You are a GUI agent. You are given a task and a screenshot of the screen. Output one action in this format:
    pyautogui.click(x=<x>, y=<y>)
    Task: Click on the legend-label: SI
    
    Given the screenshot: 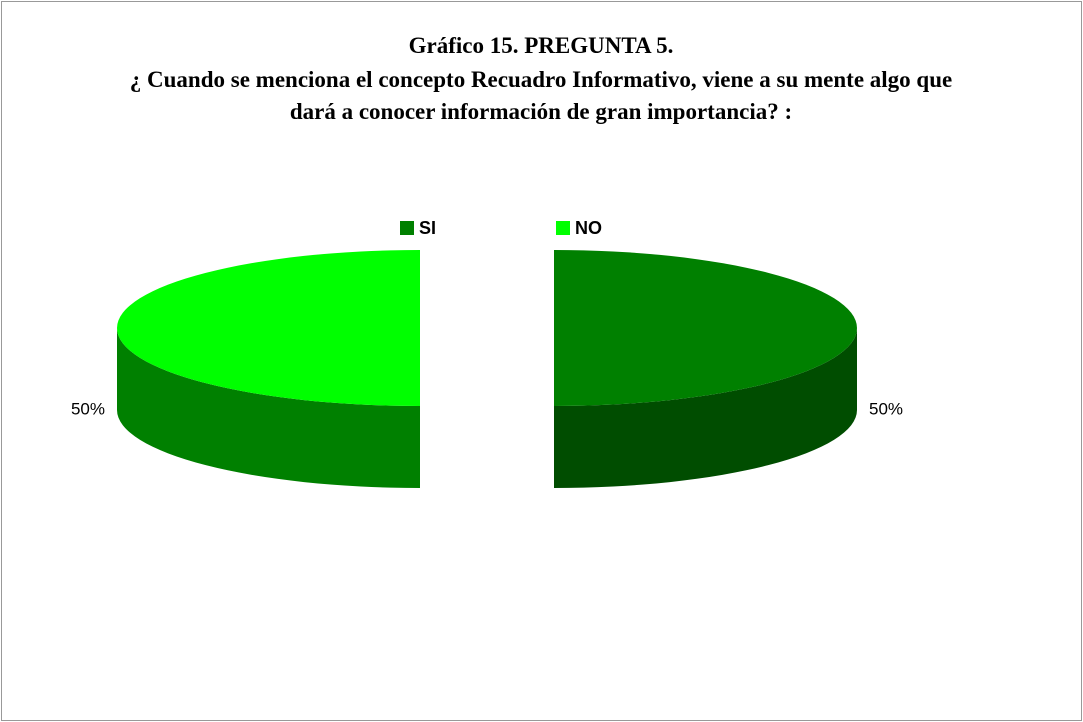 What is the action you would take?
    pyautogui.click(x=427, y=228)
    